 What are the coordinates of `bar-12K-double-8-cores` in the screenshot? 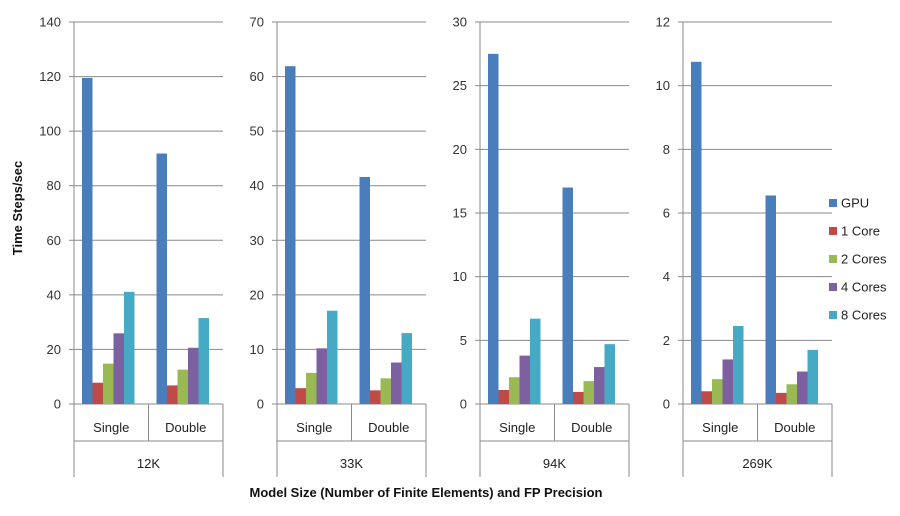 It's located at (203, 361).